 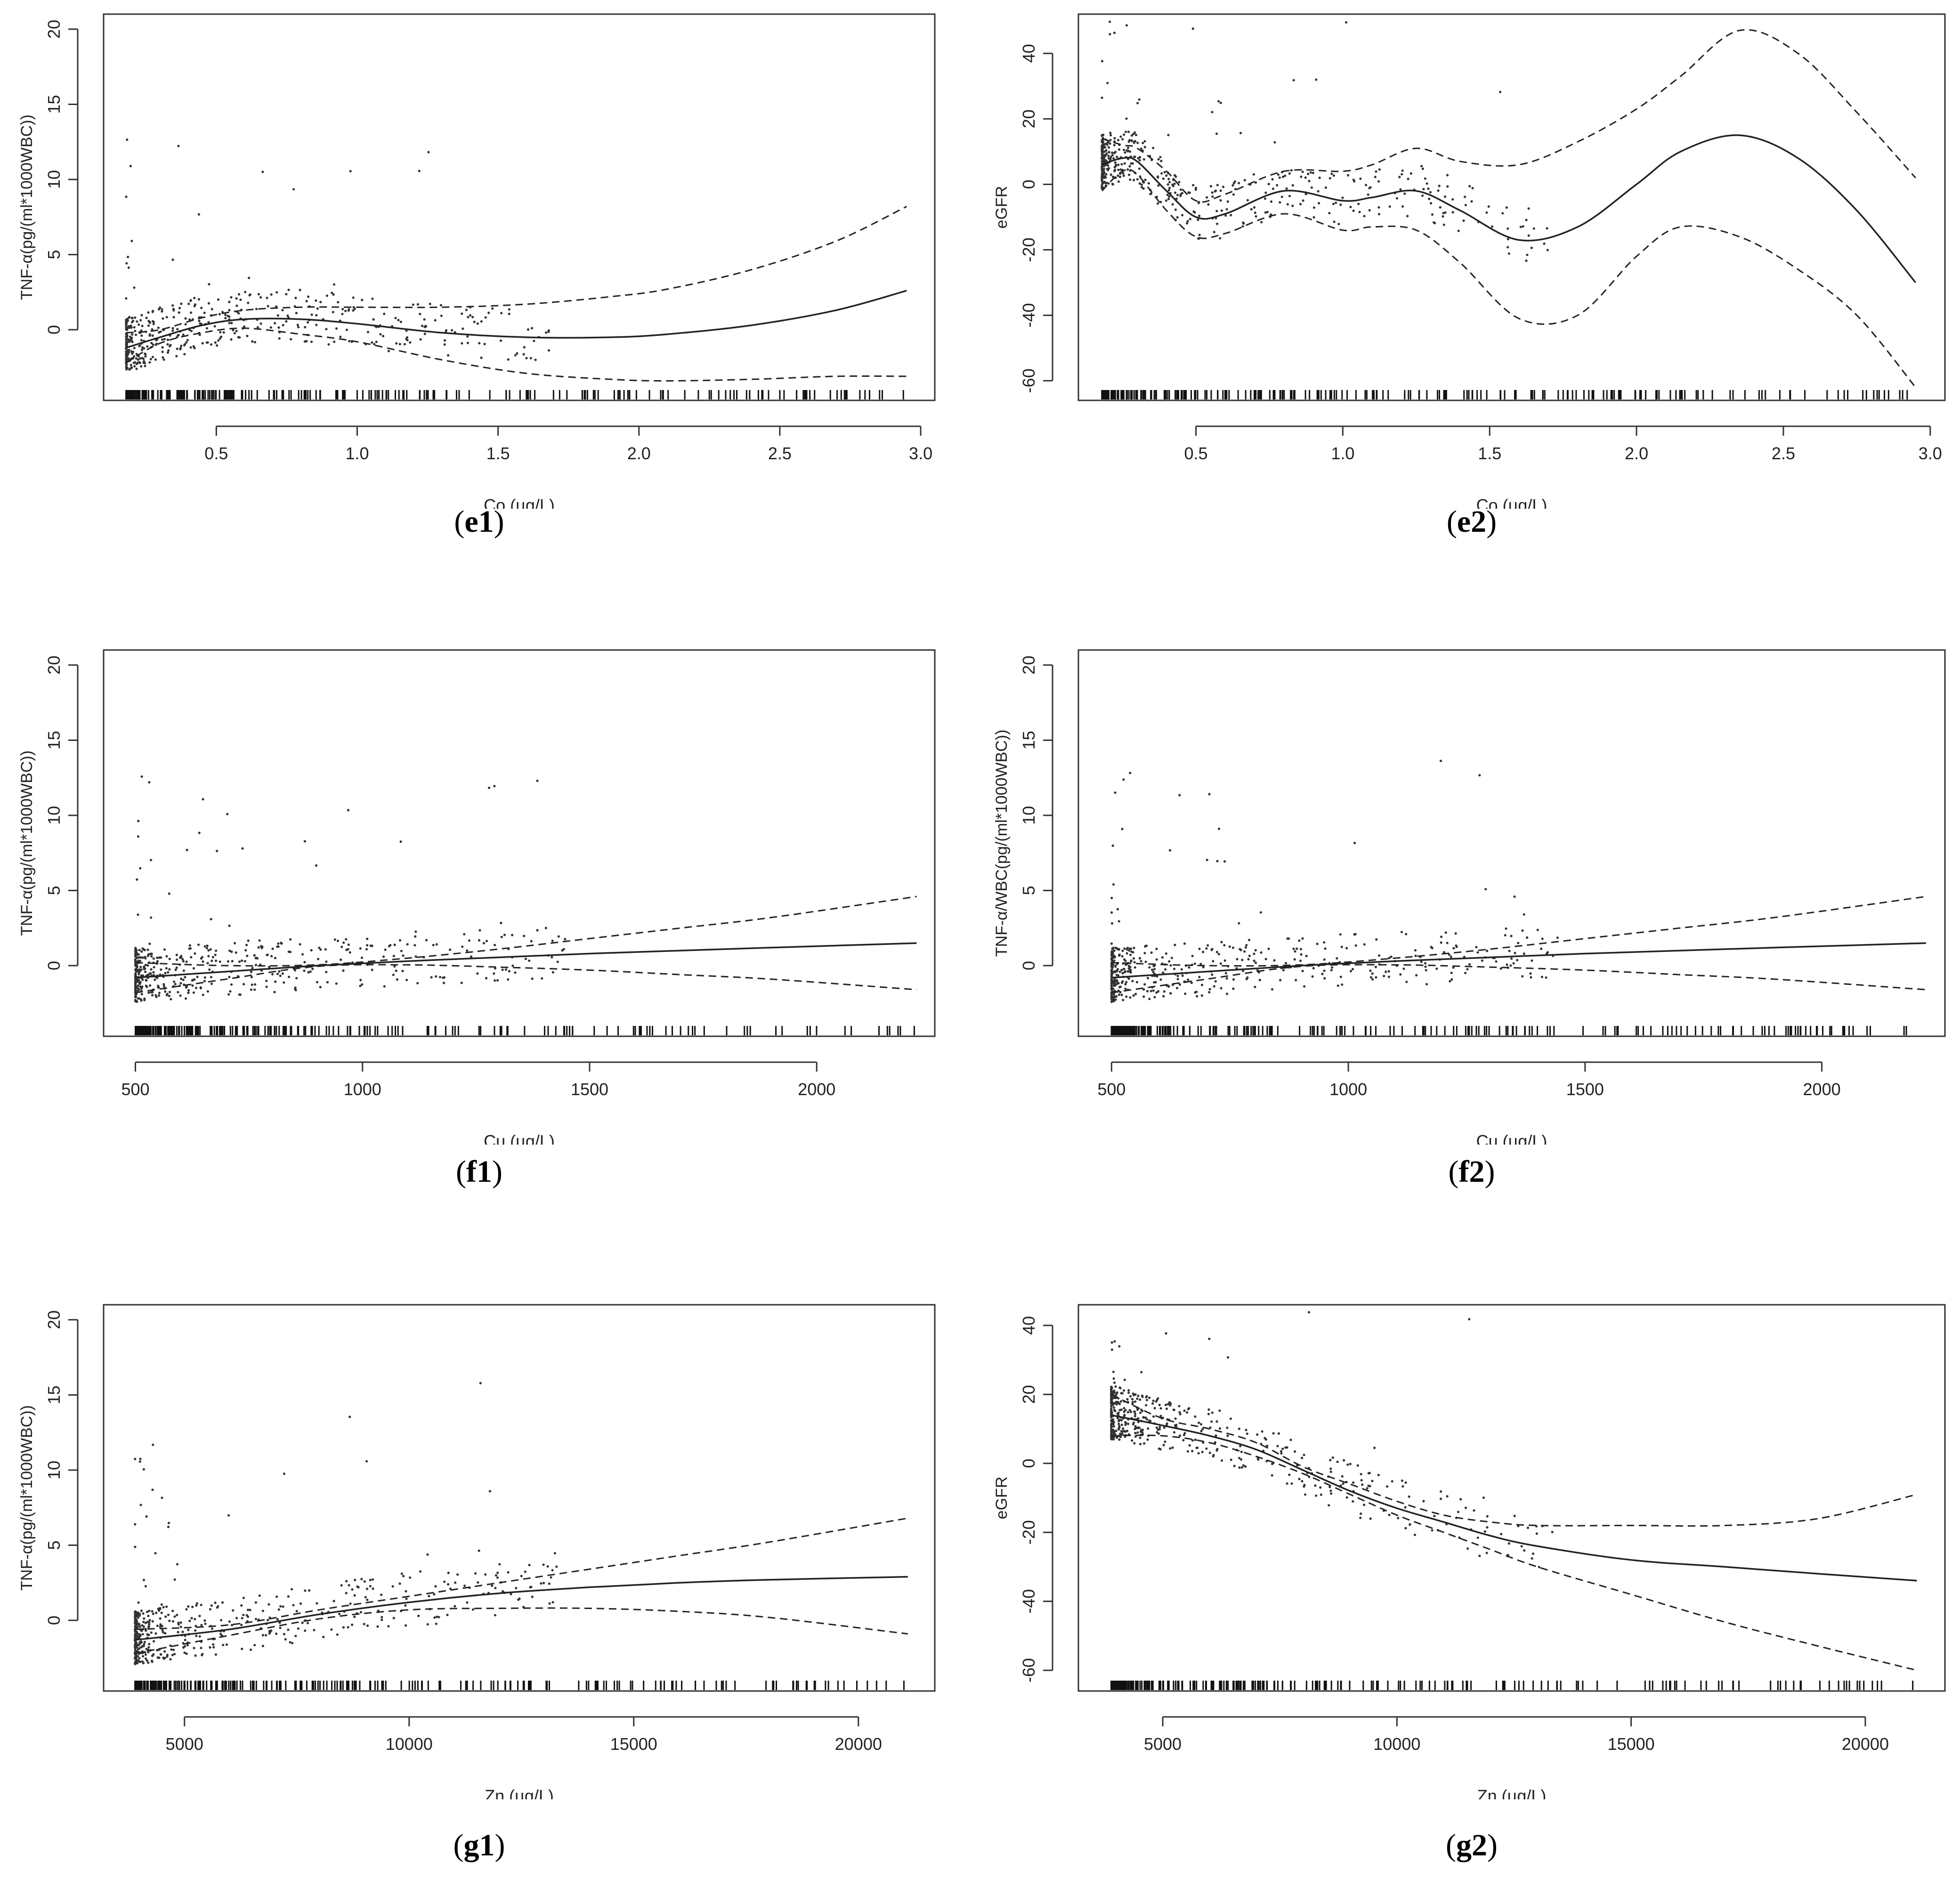 I want to click on y-tick-label: 5, so click(x=54, y=891).